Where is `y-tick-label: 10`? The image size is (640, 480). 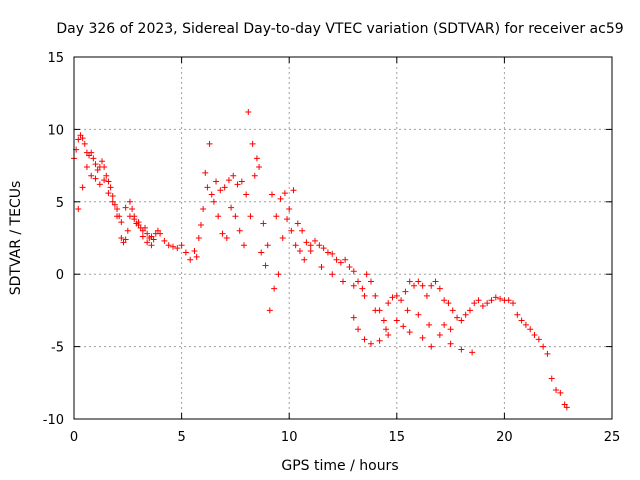
y-tick-label: 10 is located at coordinates (55, 130).